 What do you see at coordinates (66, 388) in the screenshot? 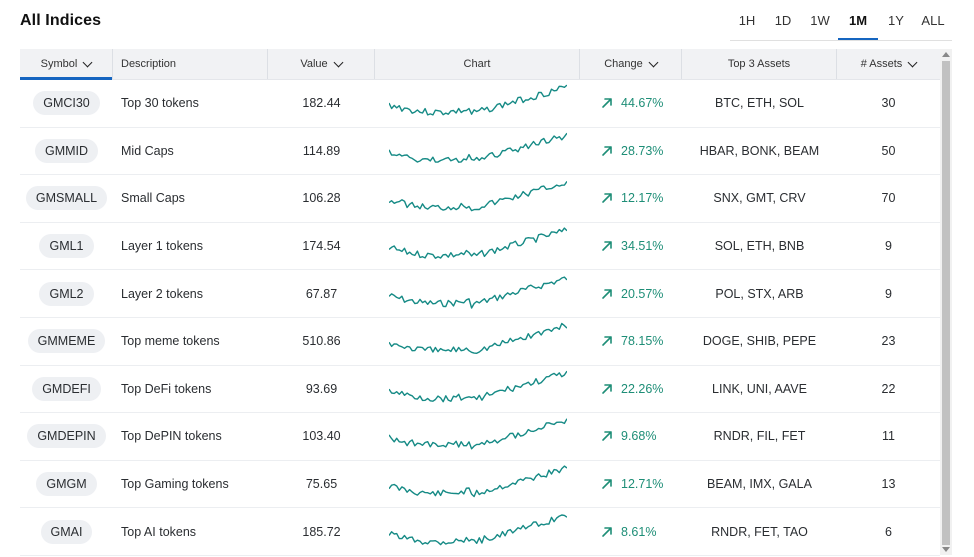
I see `symbol-badge: GMDEFI` at bounding box center [66, 388].